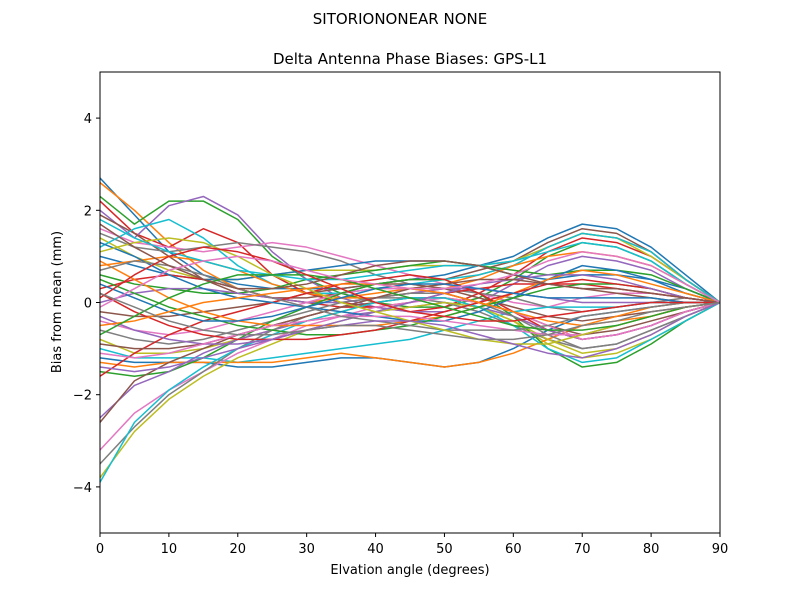 This screenshot has height=600, width=800. Describe the element at coordinates (306, 549) in the screenshot. I see `x-tick-label: 30` at that location.